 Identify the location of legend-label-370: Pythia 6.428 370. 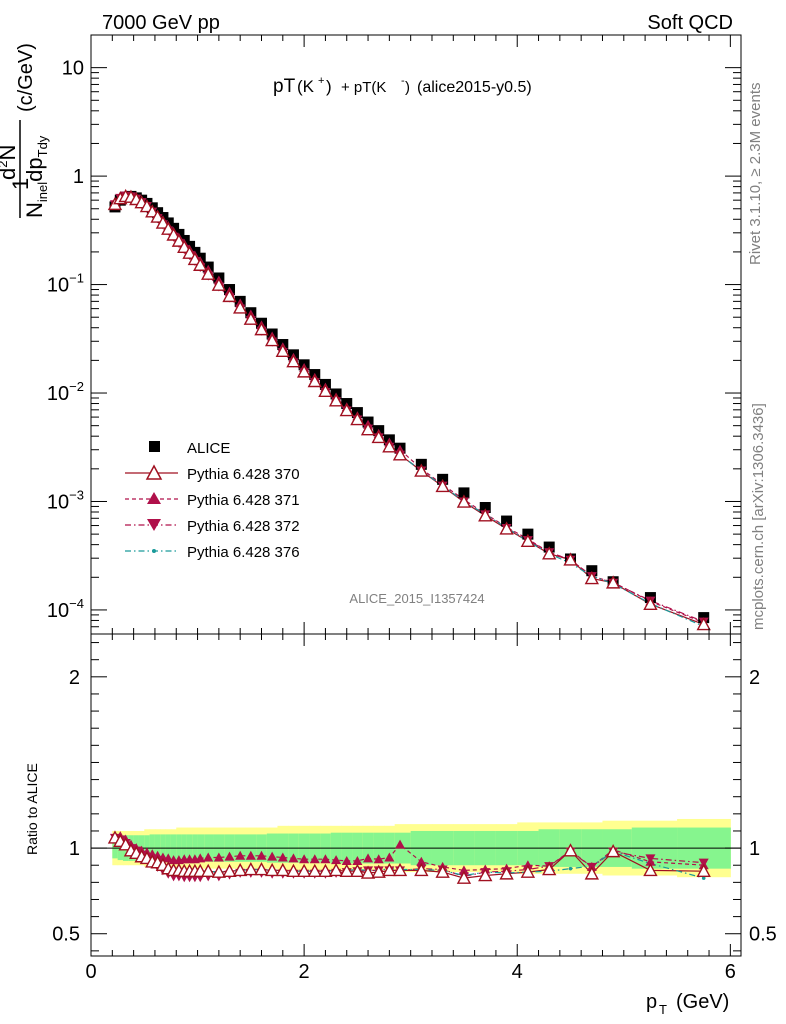
(243, 474).